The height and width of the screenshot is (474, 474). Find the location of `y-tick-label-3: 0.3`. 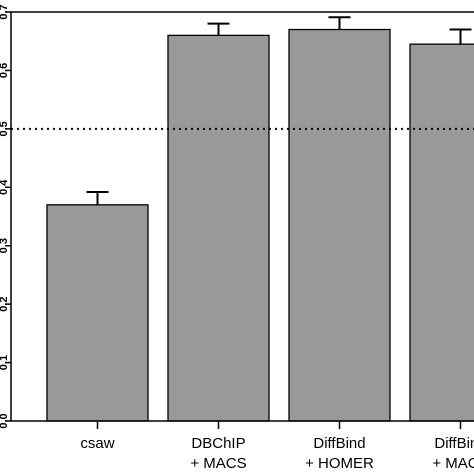

y-tick-label-3: 0.3 is located at coordinates (5, 245).